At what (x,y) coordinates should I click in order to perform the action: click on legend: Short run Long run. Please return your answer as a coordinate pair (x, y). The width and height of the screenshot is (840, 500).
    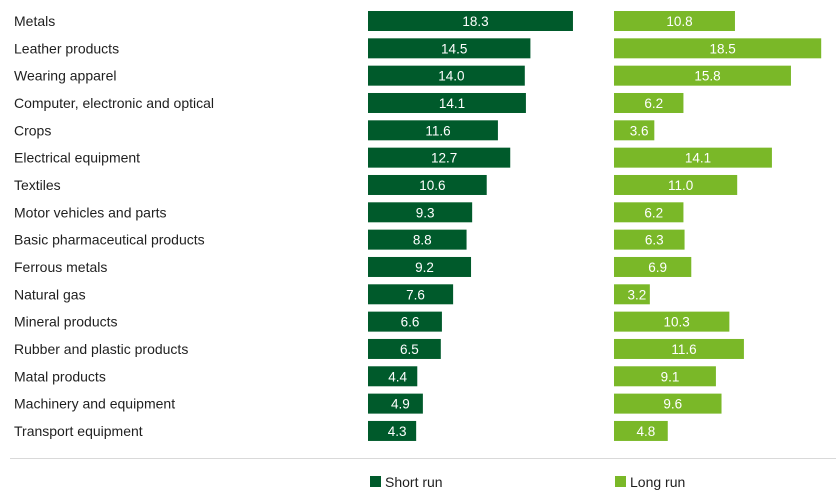
    Looking at the image, I should click on (527, 482).